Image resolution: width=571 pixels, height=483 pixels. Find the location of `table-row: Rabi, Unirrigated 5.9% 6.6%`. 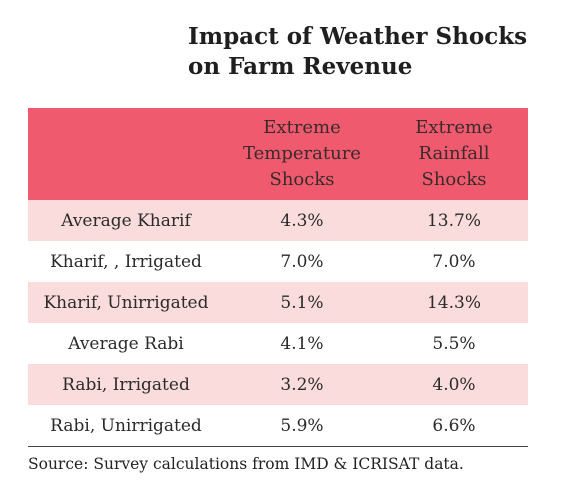

table-row: Rabi, Unirrigated 5.9% 6.6% is located at coordinates (278, 425).